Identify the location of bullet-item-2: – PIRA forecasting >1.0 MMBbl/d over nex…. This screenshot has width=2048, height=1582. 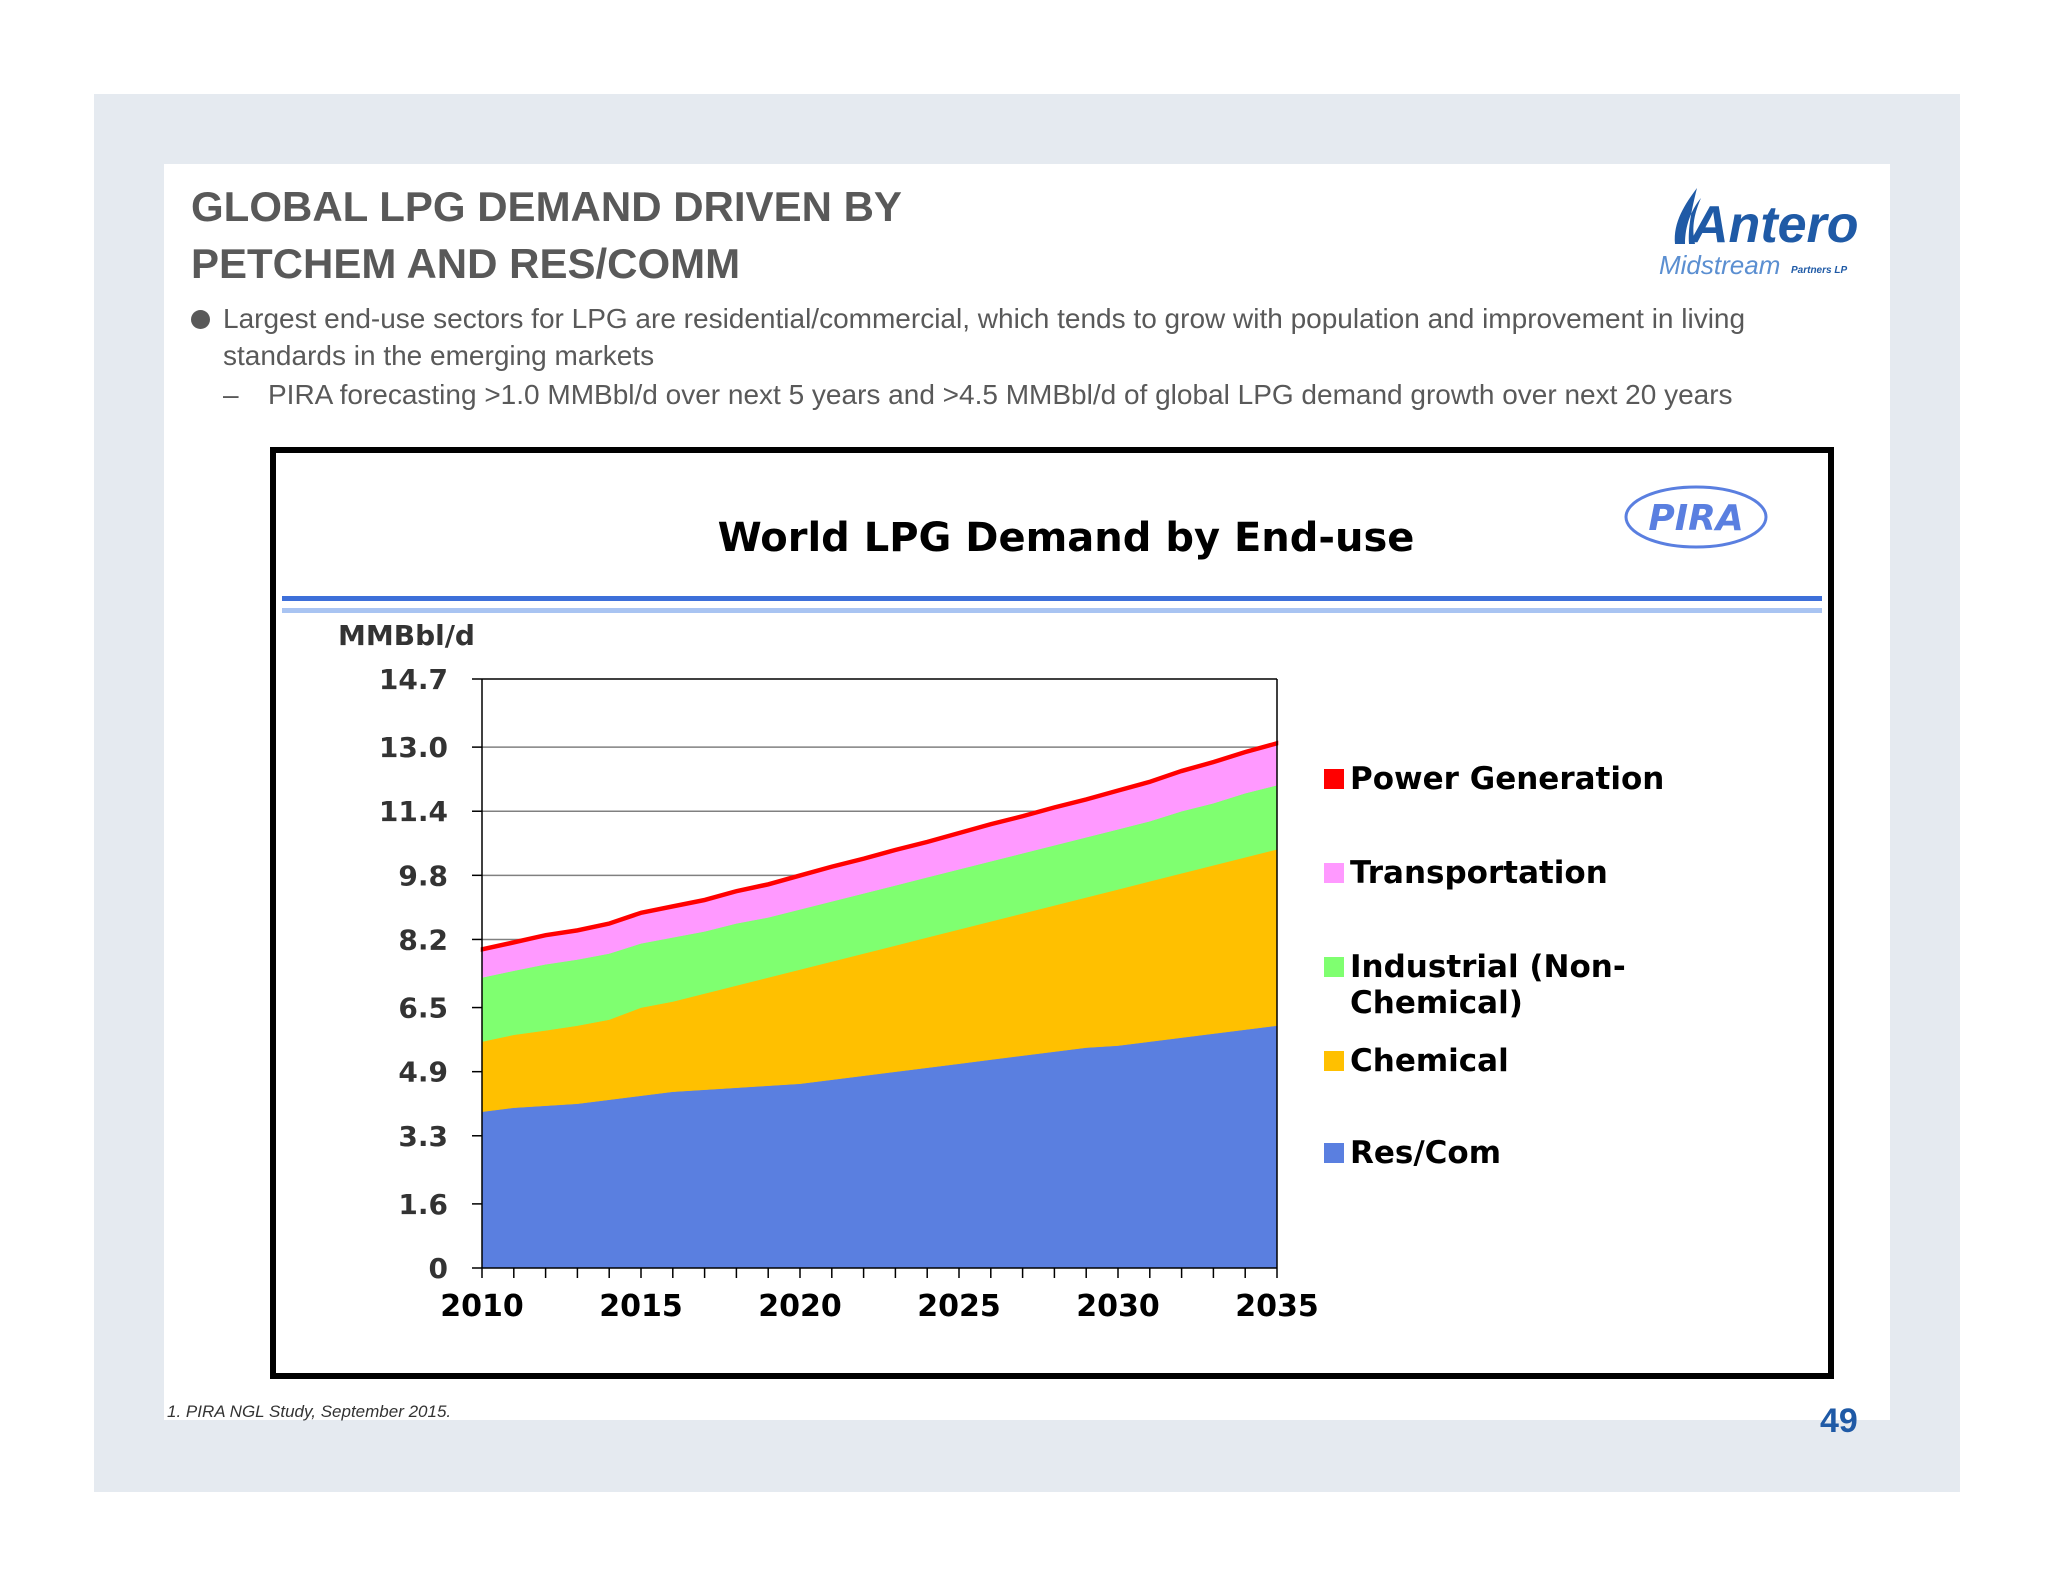
(978, 394).